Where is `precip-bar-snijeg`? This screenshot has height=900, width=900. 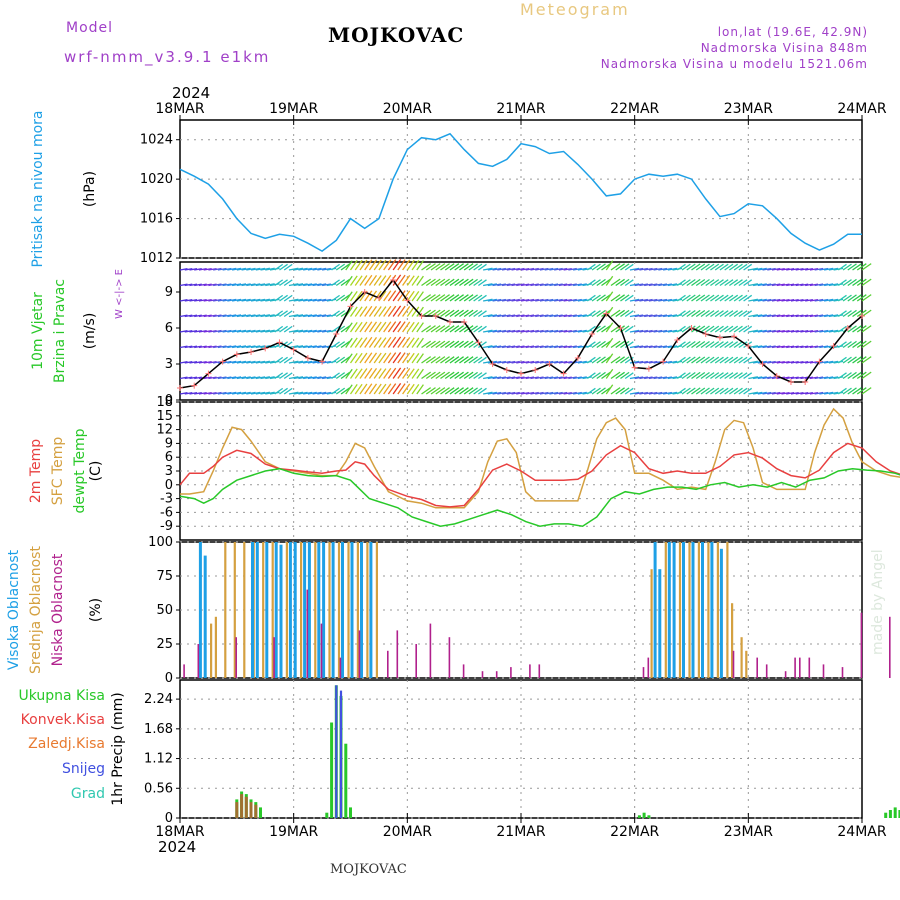
precip-bar-snijeg is located at coordinates (336, 751).